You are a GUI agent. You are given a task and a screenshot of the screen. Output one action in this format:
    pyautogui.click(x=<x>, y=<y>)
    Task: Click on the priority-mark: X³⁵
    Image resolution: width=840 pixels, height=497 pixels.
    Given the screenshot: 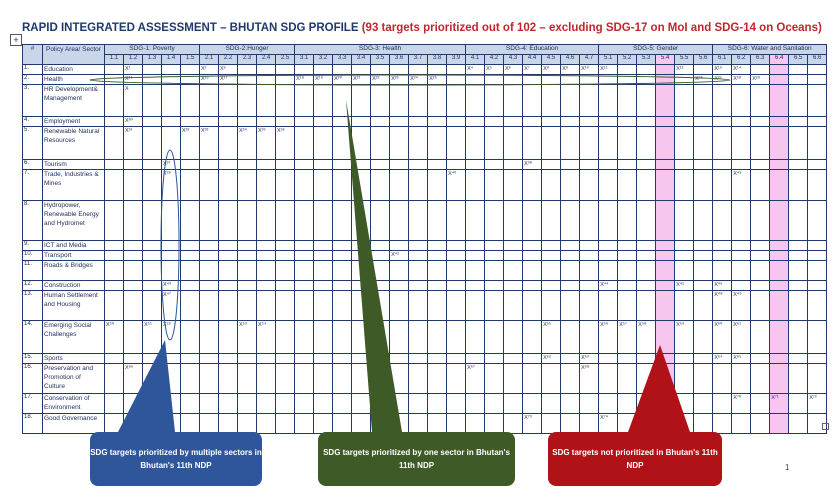 What is the action you would take?
    pyautogui.click(x=262, y=131)
    